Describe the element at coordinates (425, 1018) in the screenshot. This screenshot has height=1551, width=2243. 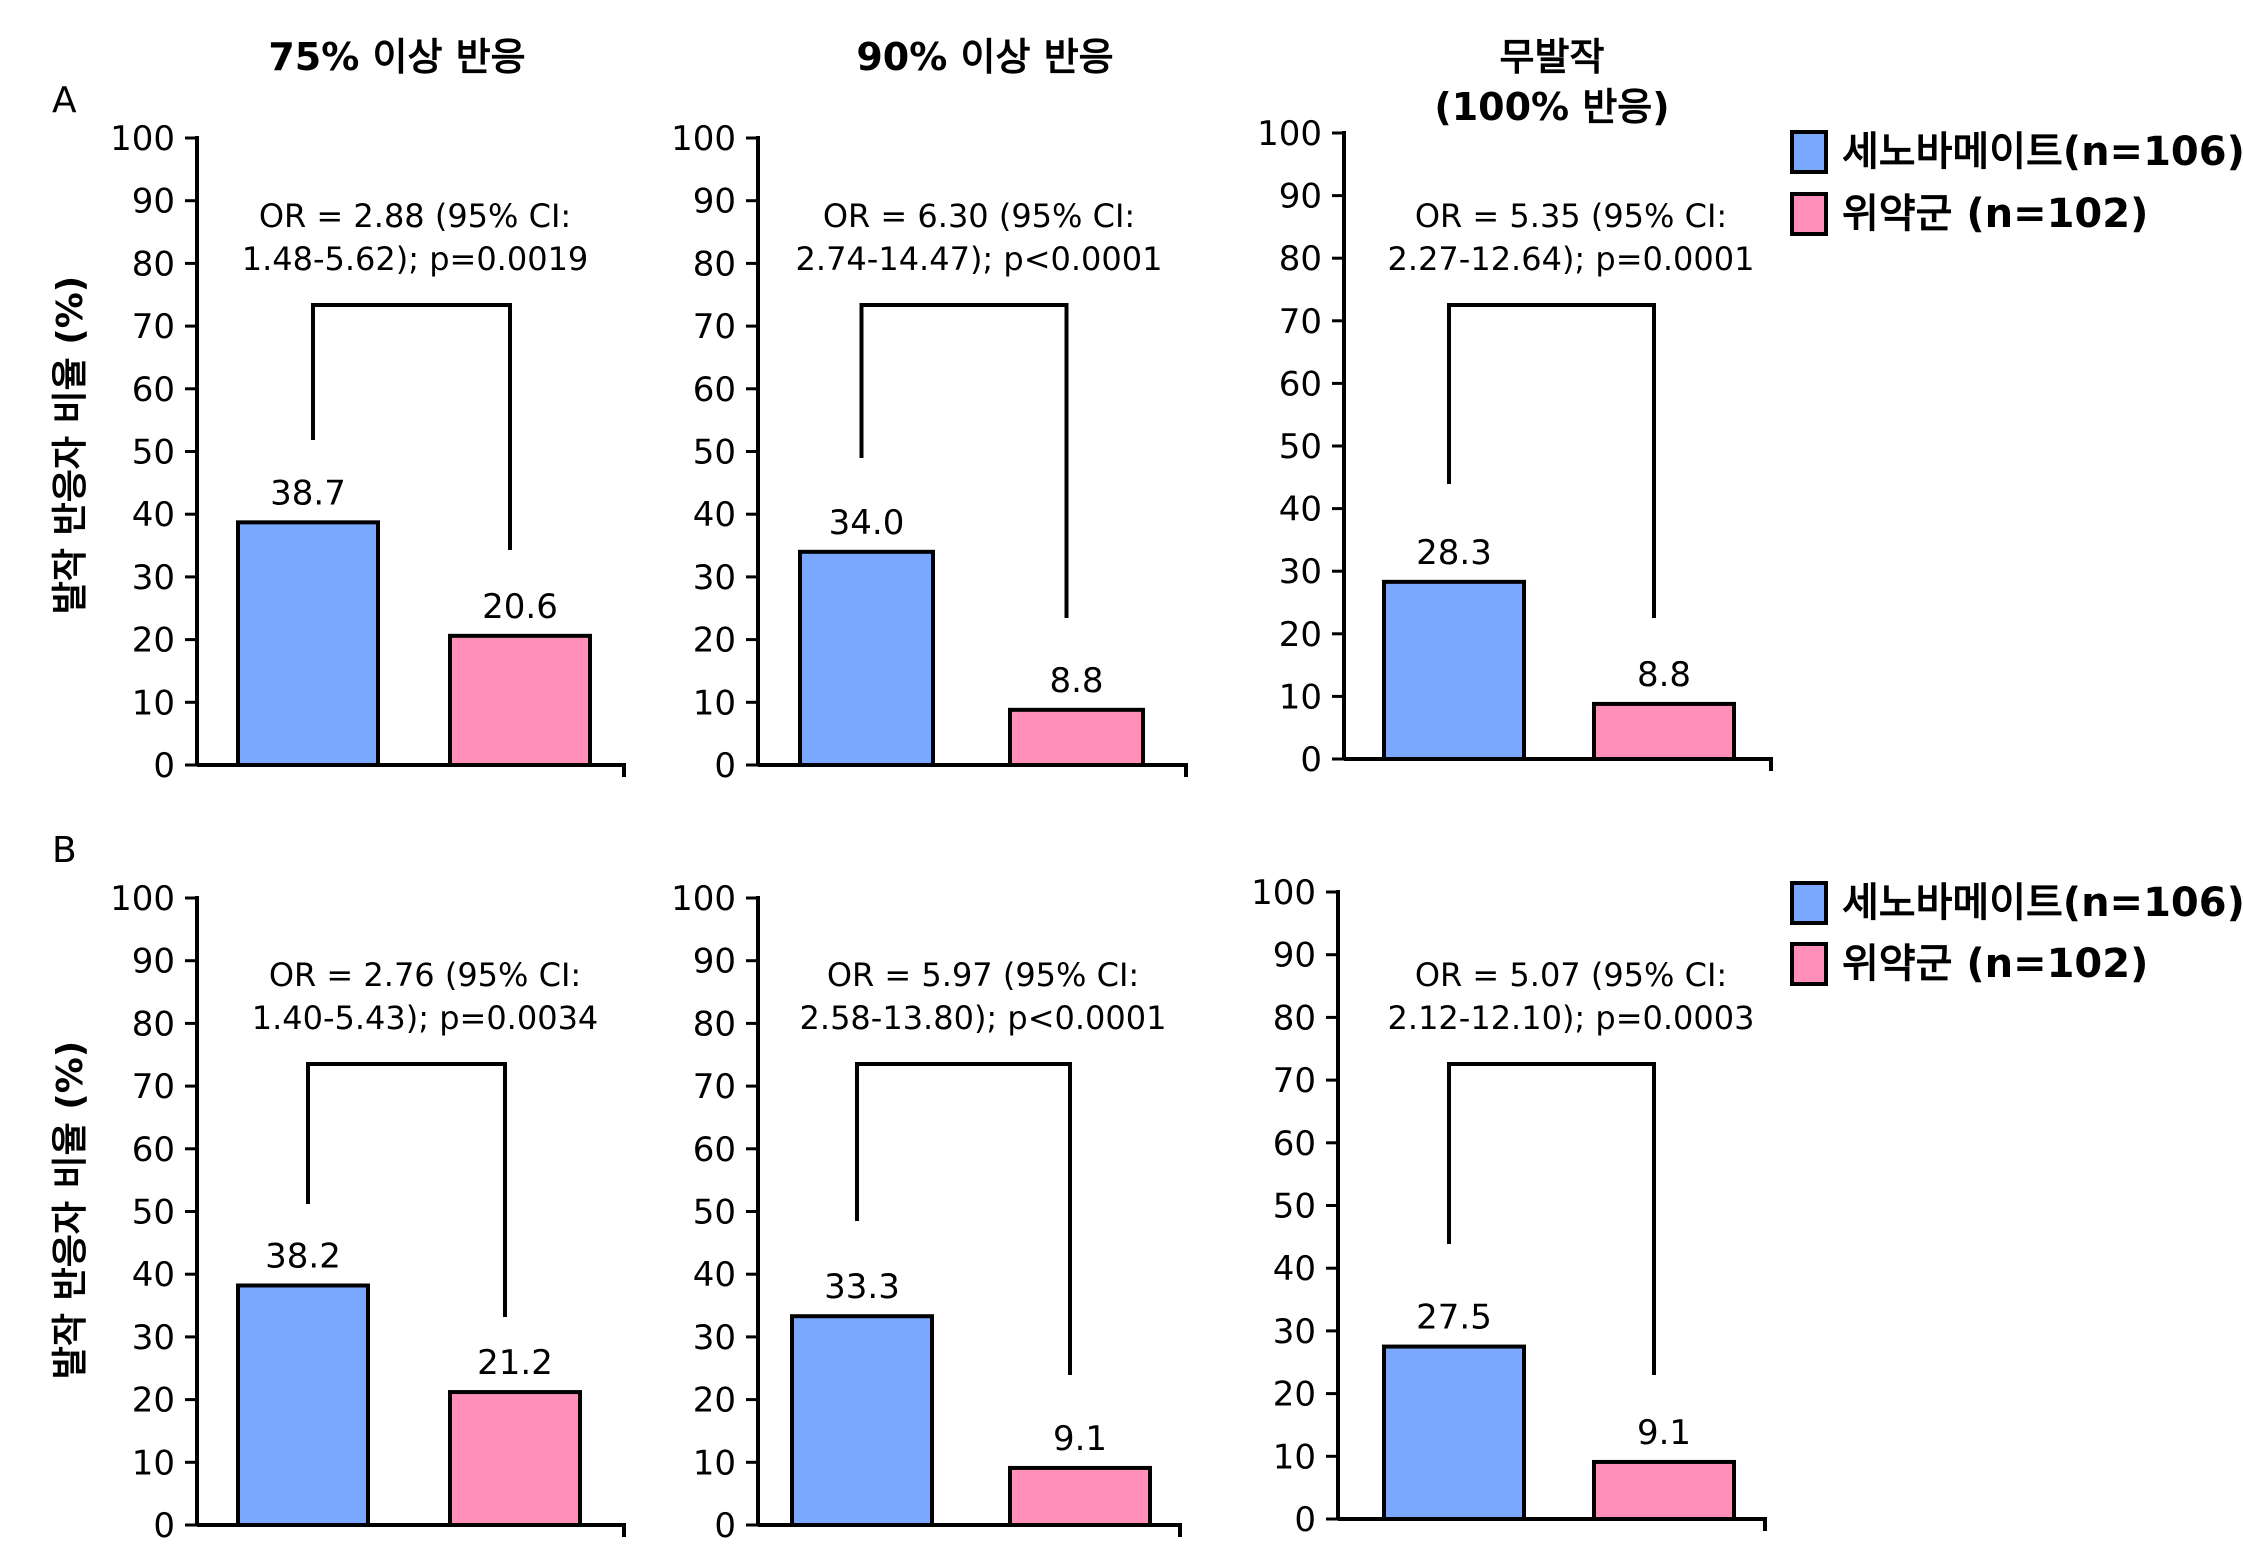
I see `odds-ratio-annotation: 1.40-5.43); p=0.0034` at that location.